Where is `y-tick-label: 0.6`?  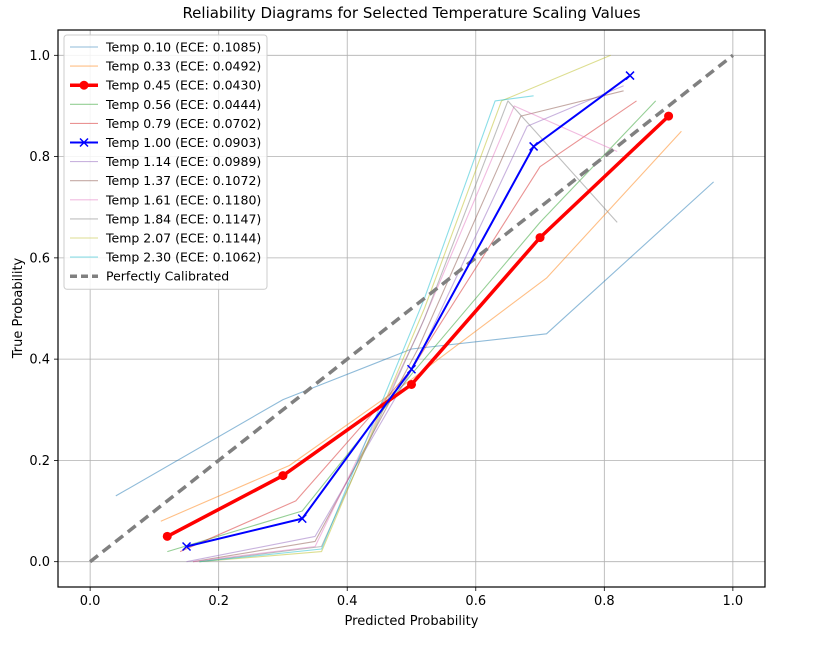 y-tick-label: 0.6 is located at coordinates (39, 258).